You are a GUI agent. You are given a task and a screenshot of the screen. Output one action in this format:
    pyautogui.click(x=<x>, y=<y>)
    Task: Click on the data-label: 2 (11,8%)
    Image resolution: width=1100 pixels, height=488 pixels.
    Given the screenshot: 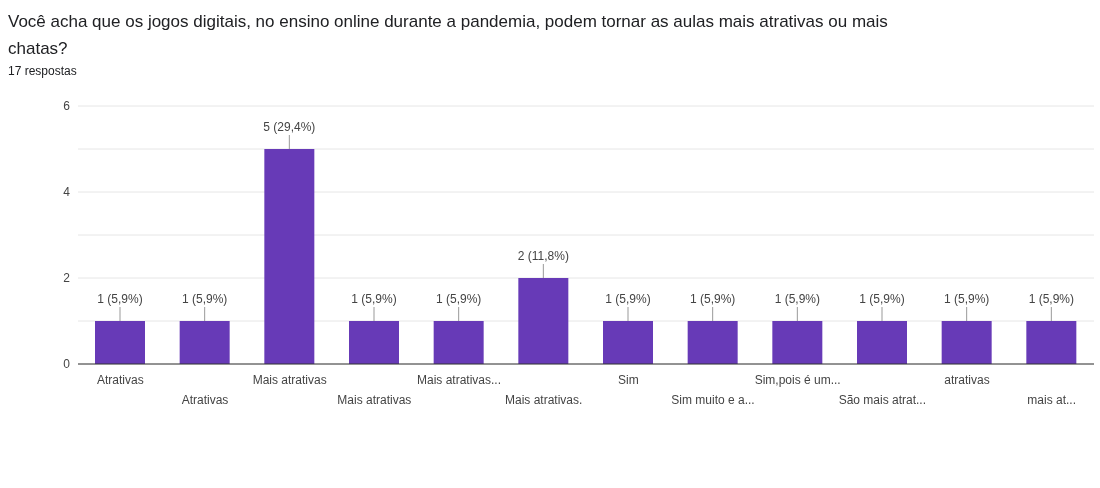 What is the action you would take?
    pyautogui.click(x=543, y=256)
    